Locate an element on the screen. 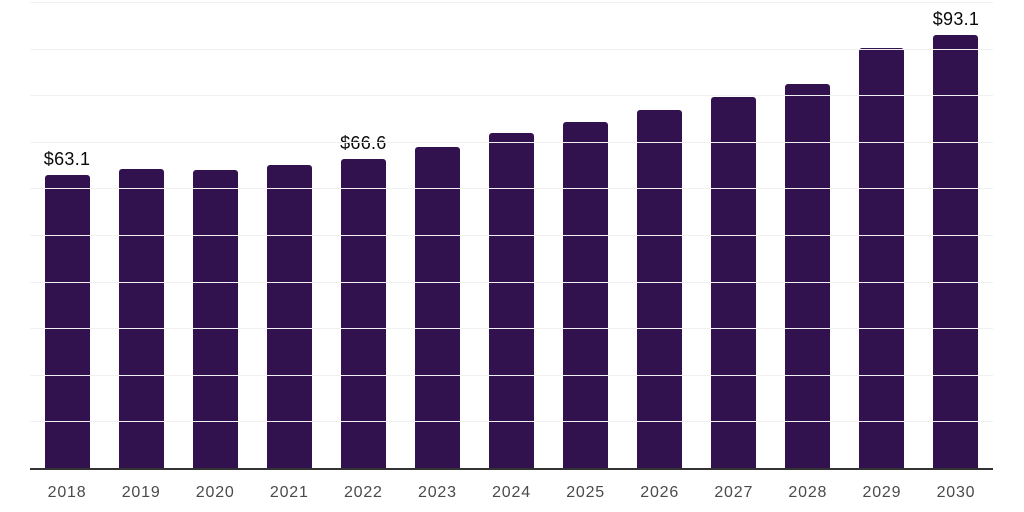 The height and width of the screenshot is (512, 1024). bar-2021 is located at coordinates (289, 316).